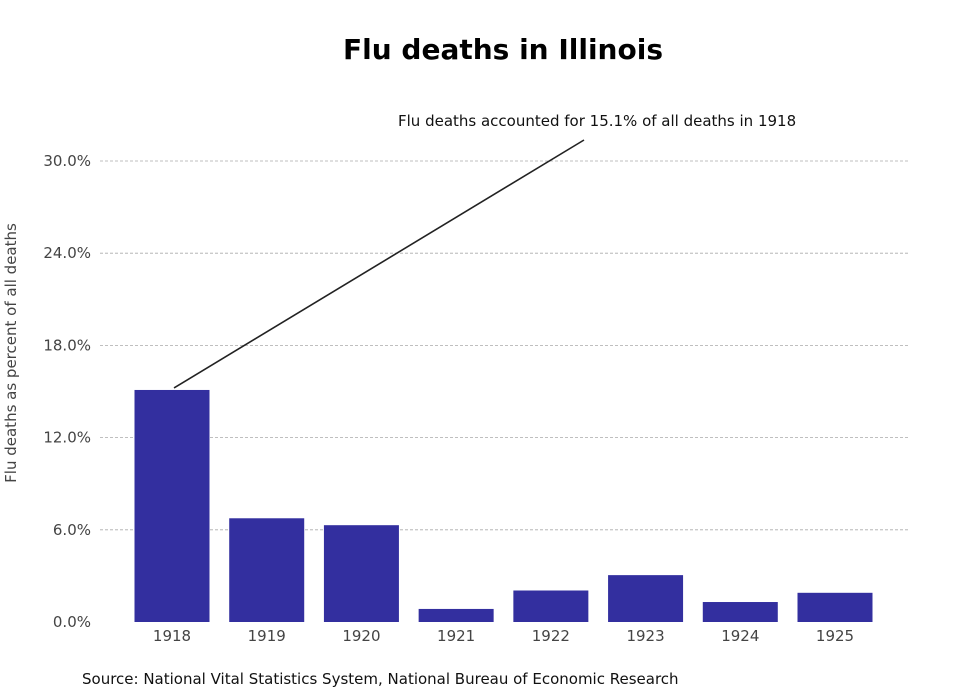  Describe the element at coordinates (67, 161) in the screenshot. I see `y-tick-label: 30.0%` at that location.